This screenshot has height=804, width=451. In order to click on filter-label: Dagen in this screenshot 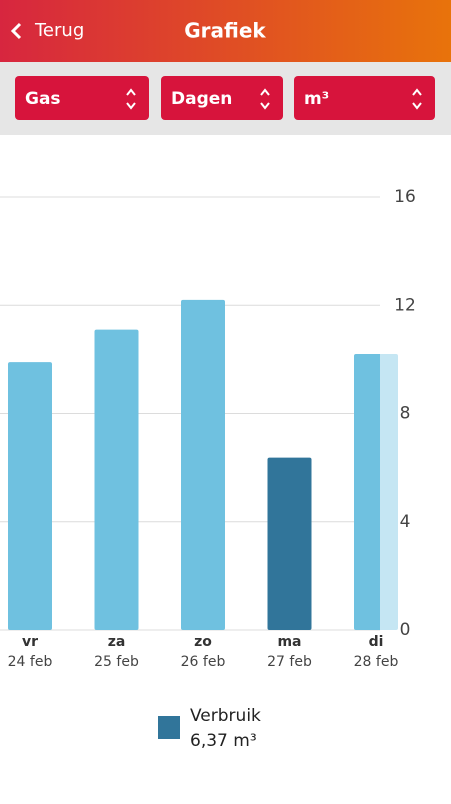, I will do `click(201, 99)`.